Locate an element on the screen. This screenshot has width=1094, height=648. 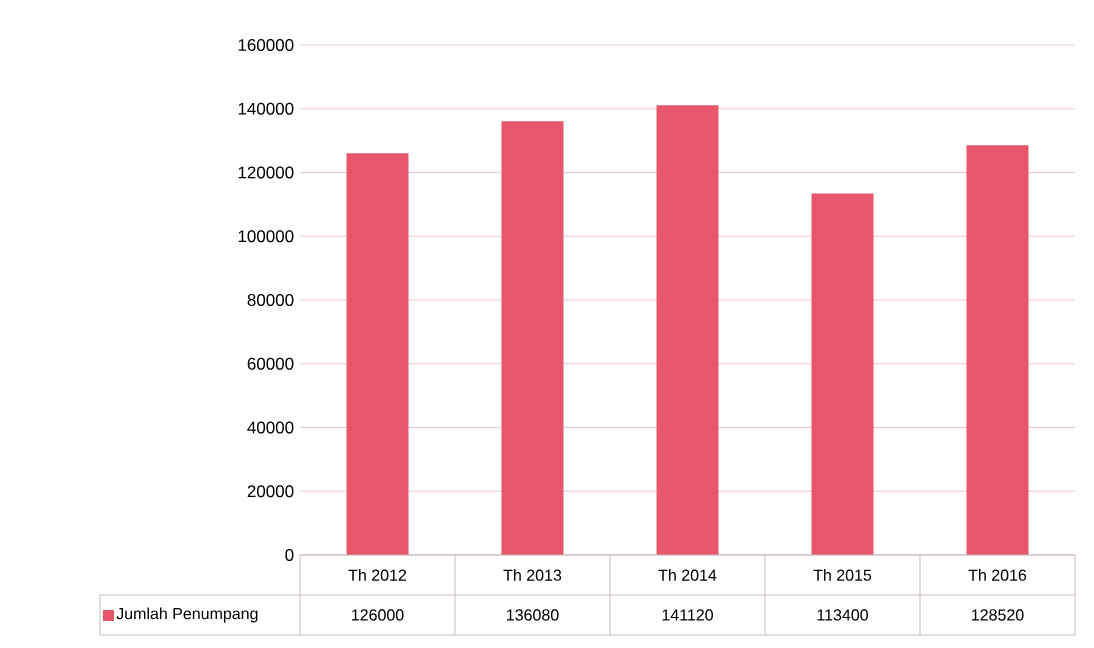
y-tick-label: 60000 is located at coordinates (270, 363).